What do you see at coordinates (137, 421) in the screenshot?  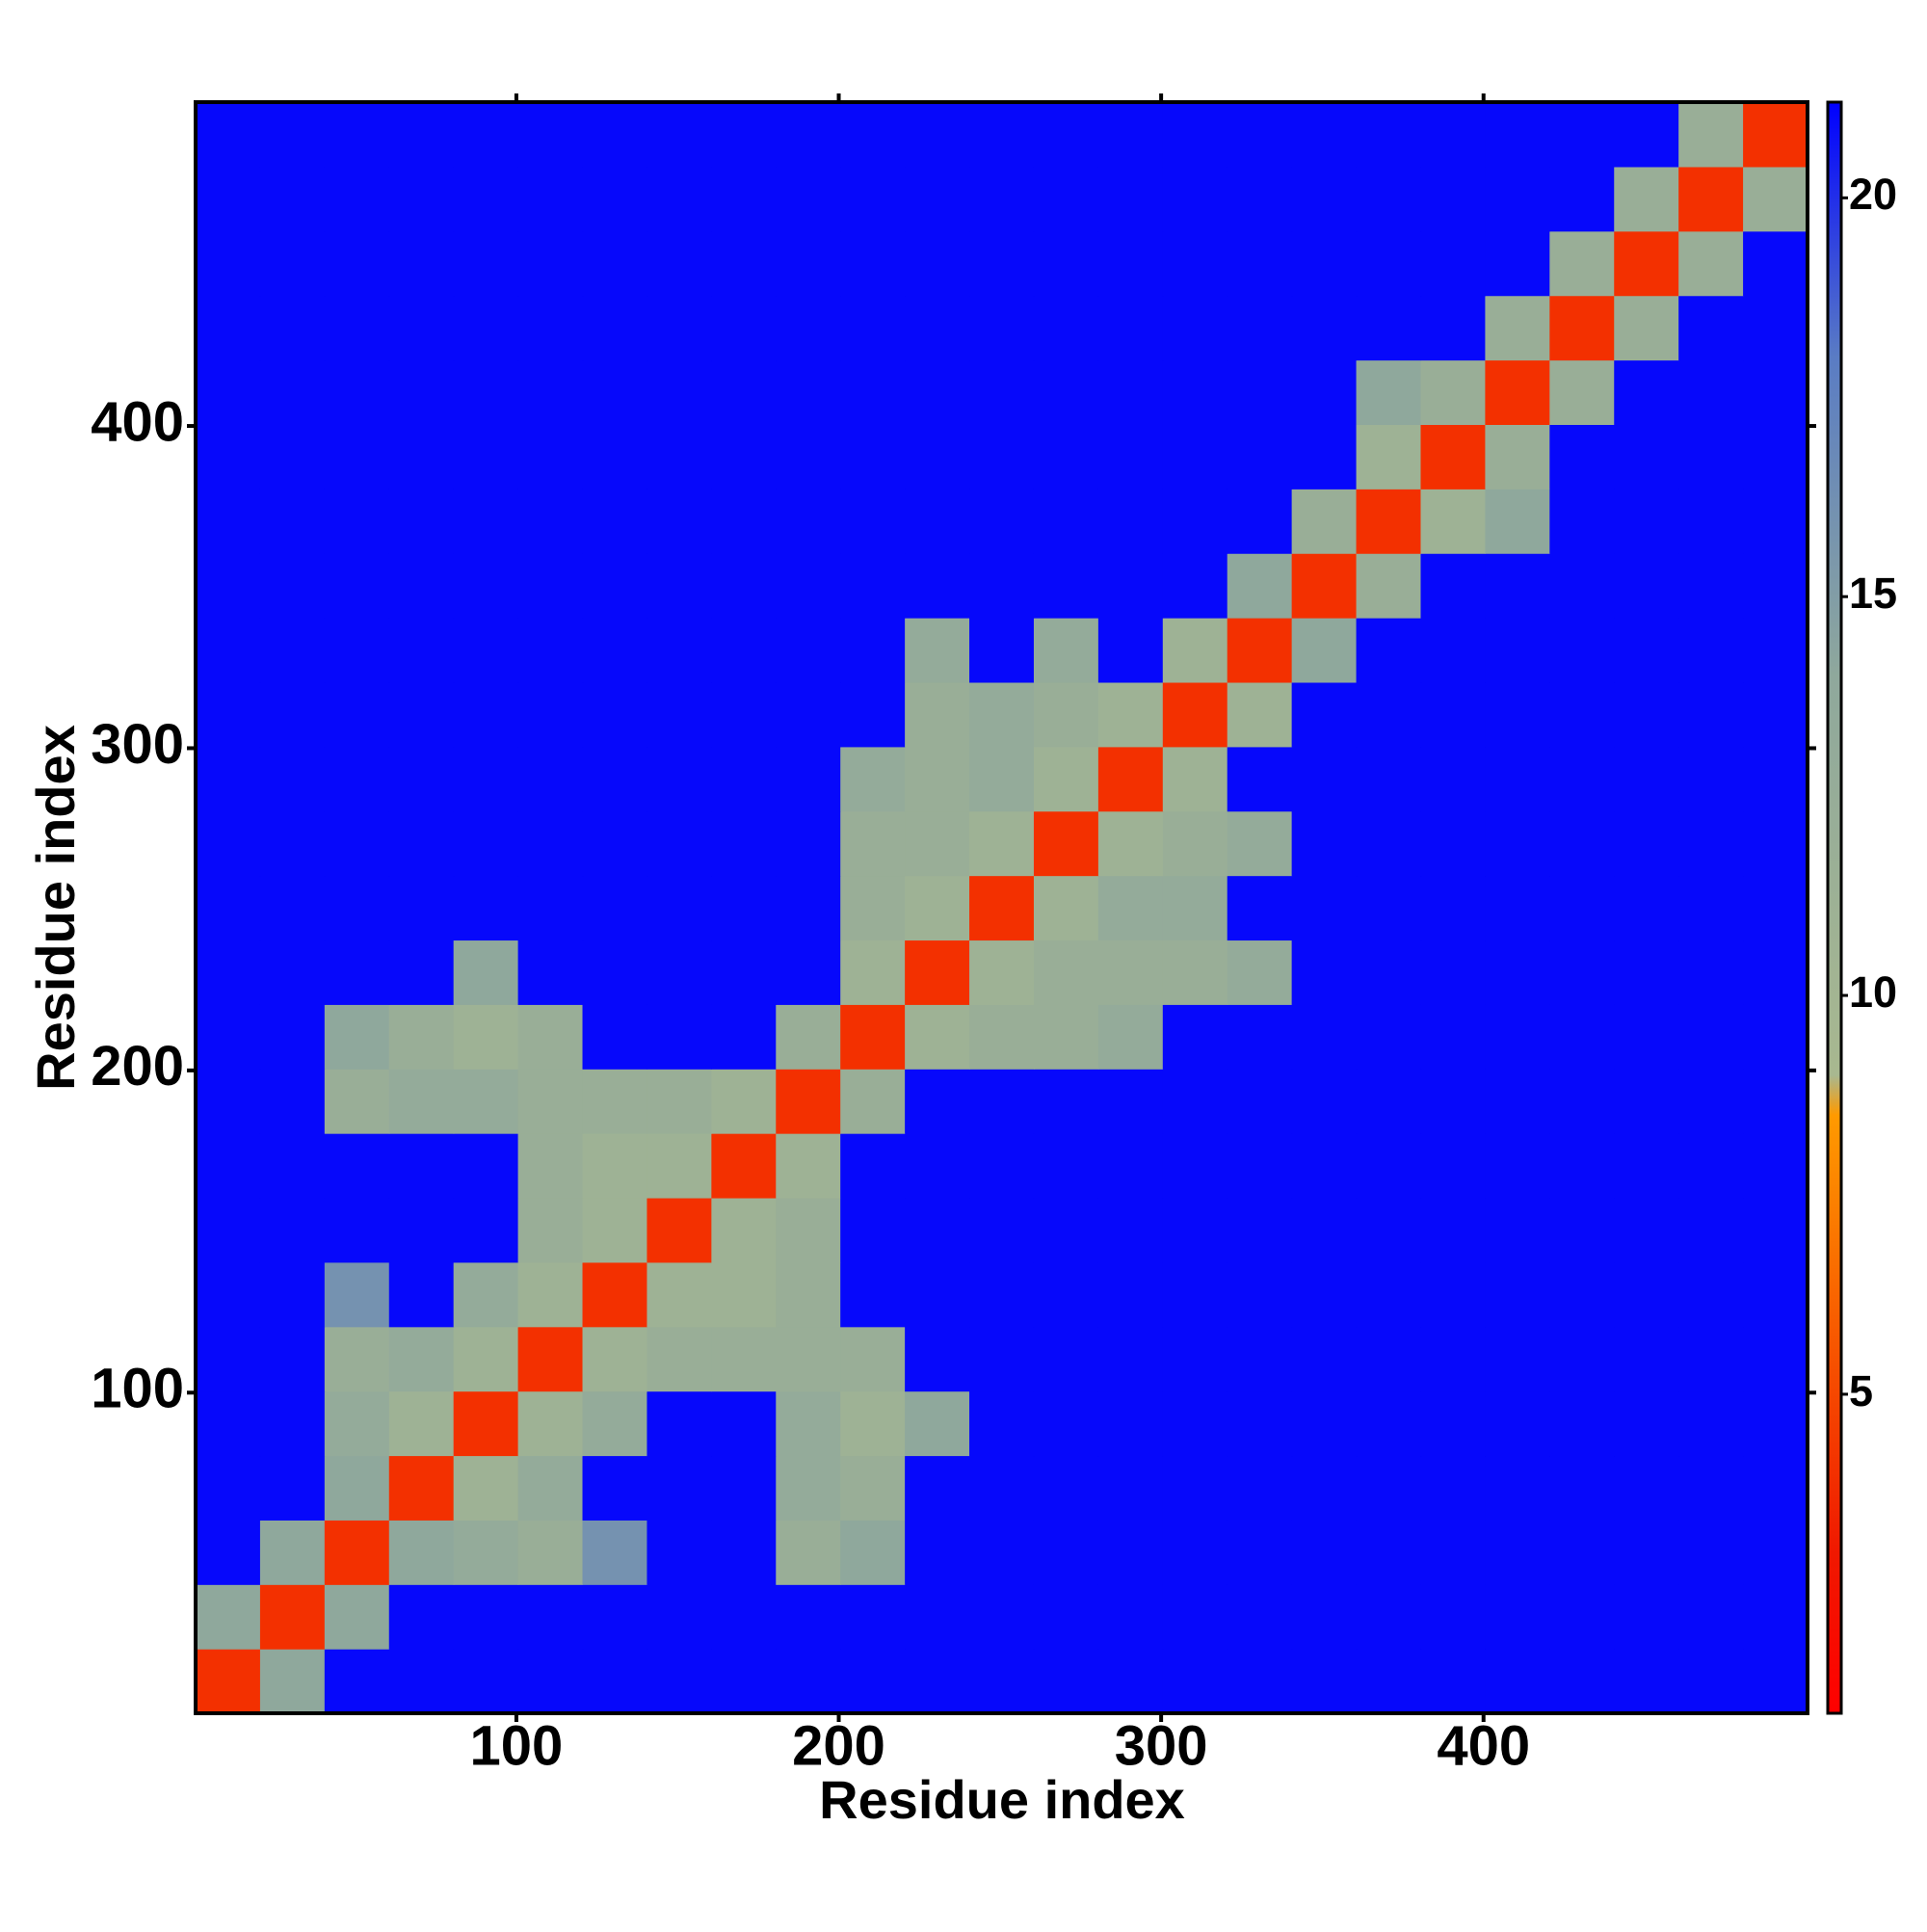 I see `y-tick-label: 400` at bounding box center [137, 421].